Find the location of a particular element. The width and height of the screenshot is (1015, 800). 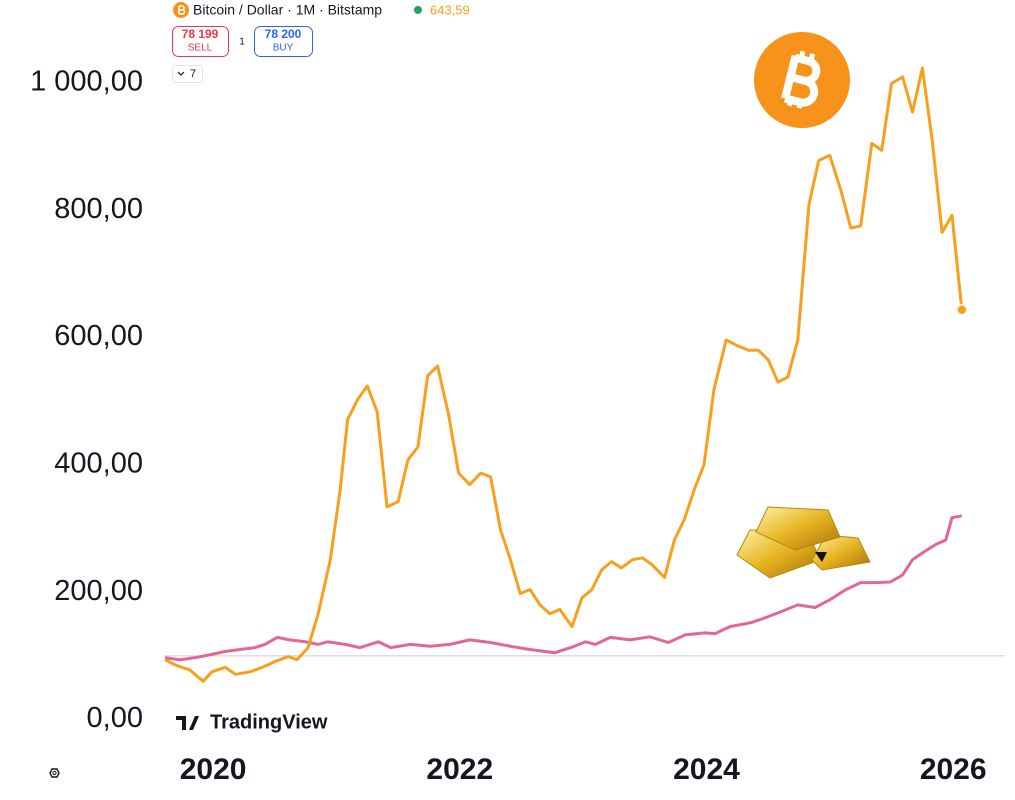

y-tick-label: 0,00 is located at coordinates (115, 718).